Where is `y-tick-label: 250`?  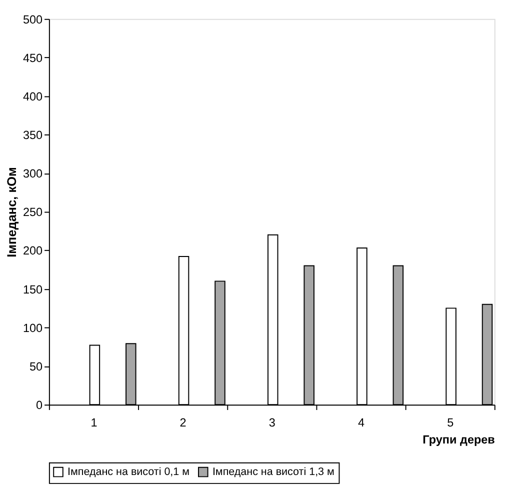
y-tick-label: 250 is located at coordinates (33, 213).